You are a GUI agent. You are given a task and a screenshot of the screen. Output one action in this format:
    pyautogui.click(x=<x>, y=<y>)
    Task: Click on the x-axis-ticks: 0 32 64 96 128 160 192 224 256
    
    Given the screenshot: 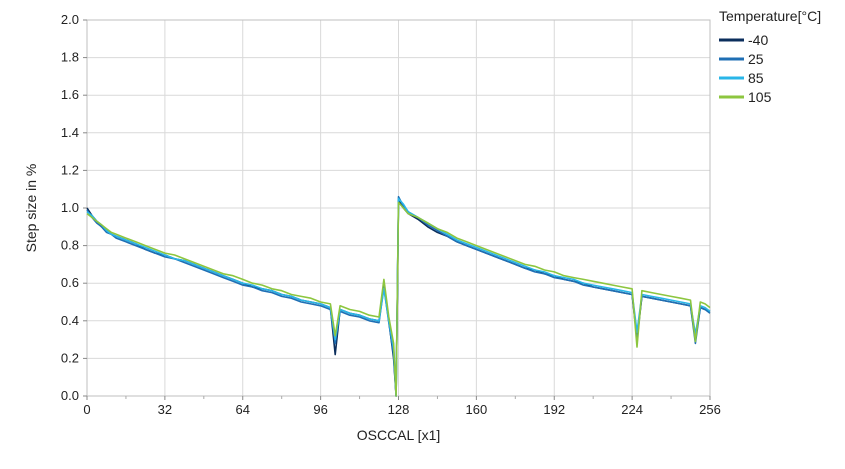 What is the action you would take?
    pyautogui.click(x=402, y=406)
    